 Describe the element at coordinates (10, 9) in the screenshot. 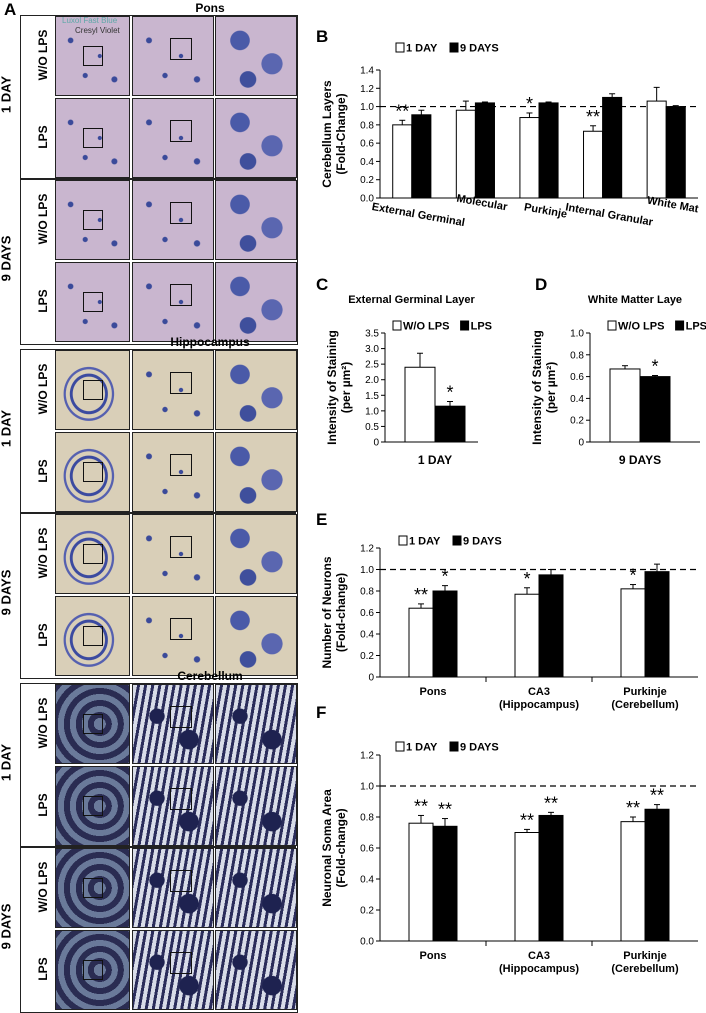

I see `panel-letter-a: A` at that location.